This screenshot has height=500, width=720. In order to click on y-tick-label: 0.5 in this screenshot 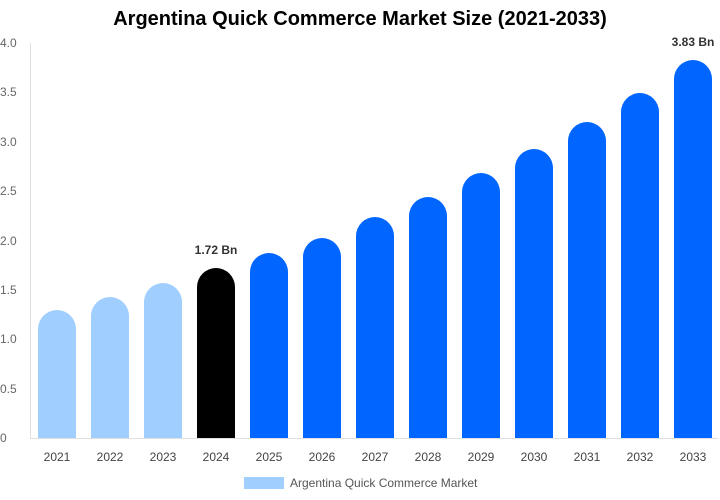, I will do `click(8, 388)`.